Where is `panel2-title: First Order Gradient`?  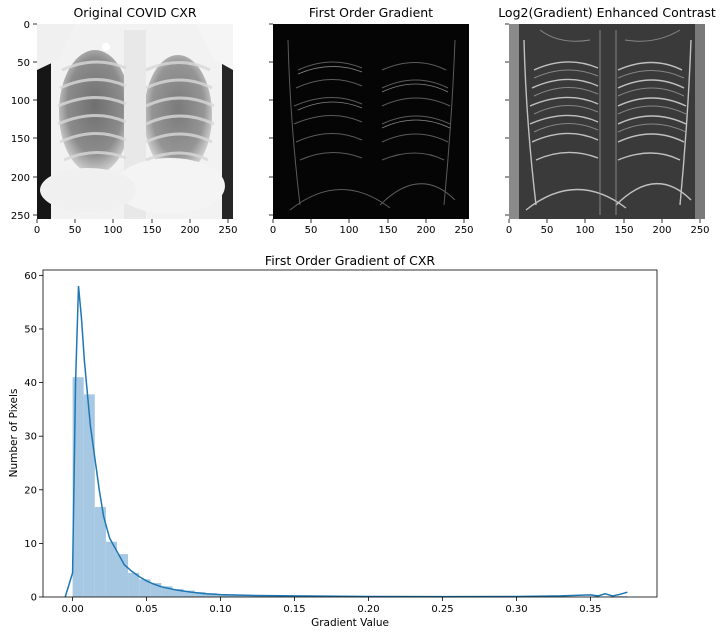 panel2-title: First Order Gradient is located at coordinates (371, 12).